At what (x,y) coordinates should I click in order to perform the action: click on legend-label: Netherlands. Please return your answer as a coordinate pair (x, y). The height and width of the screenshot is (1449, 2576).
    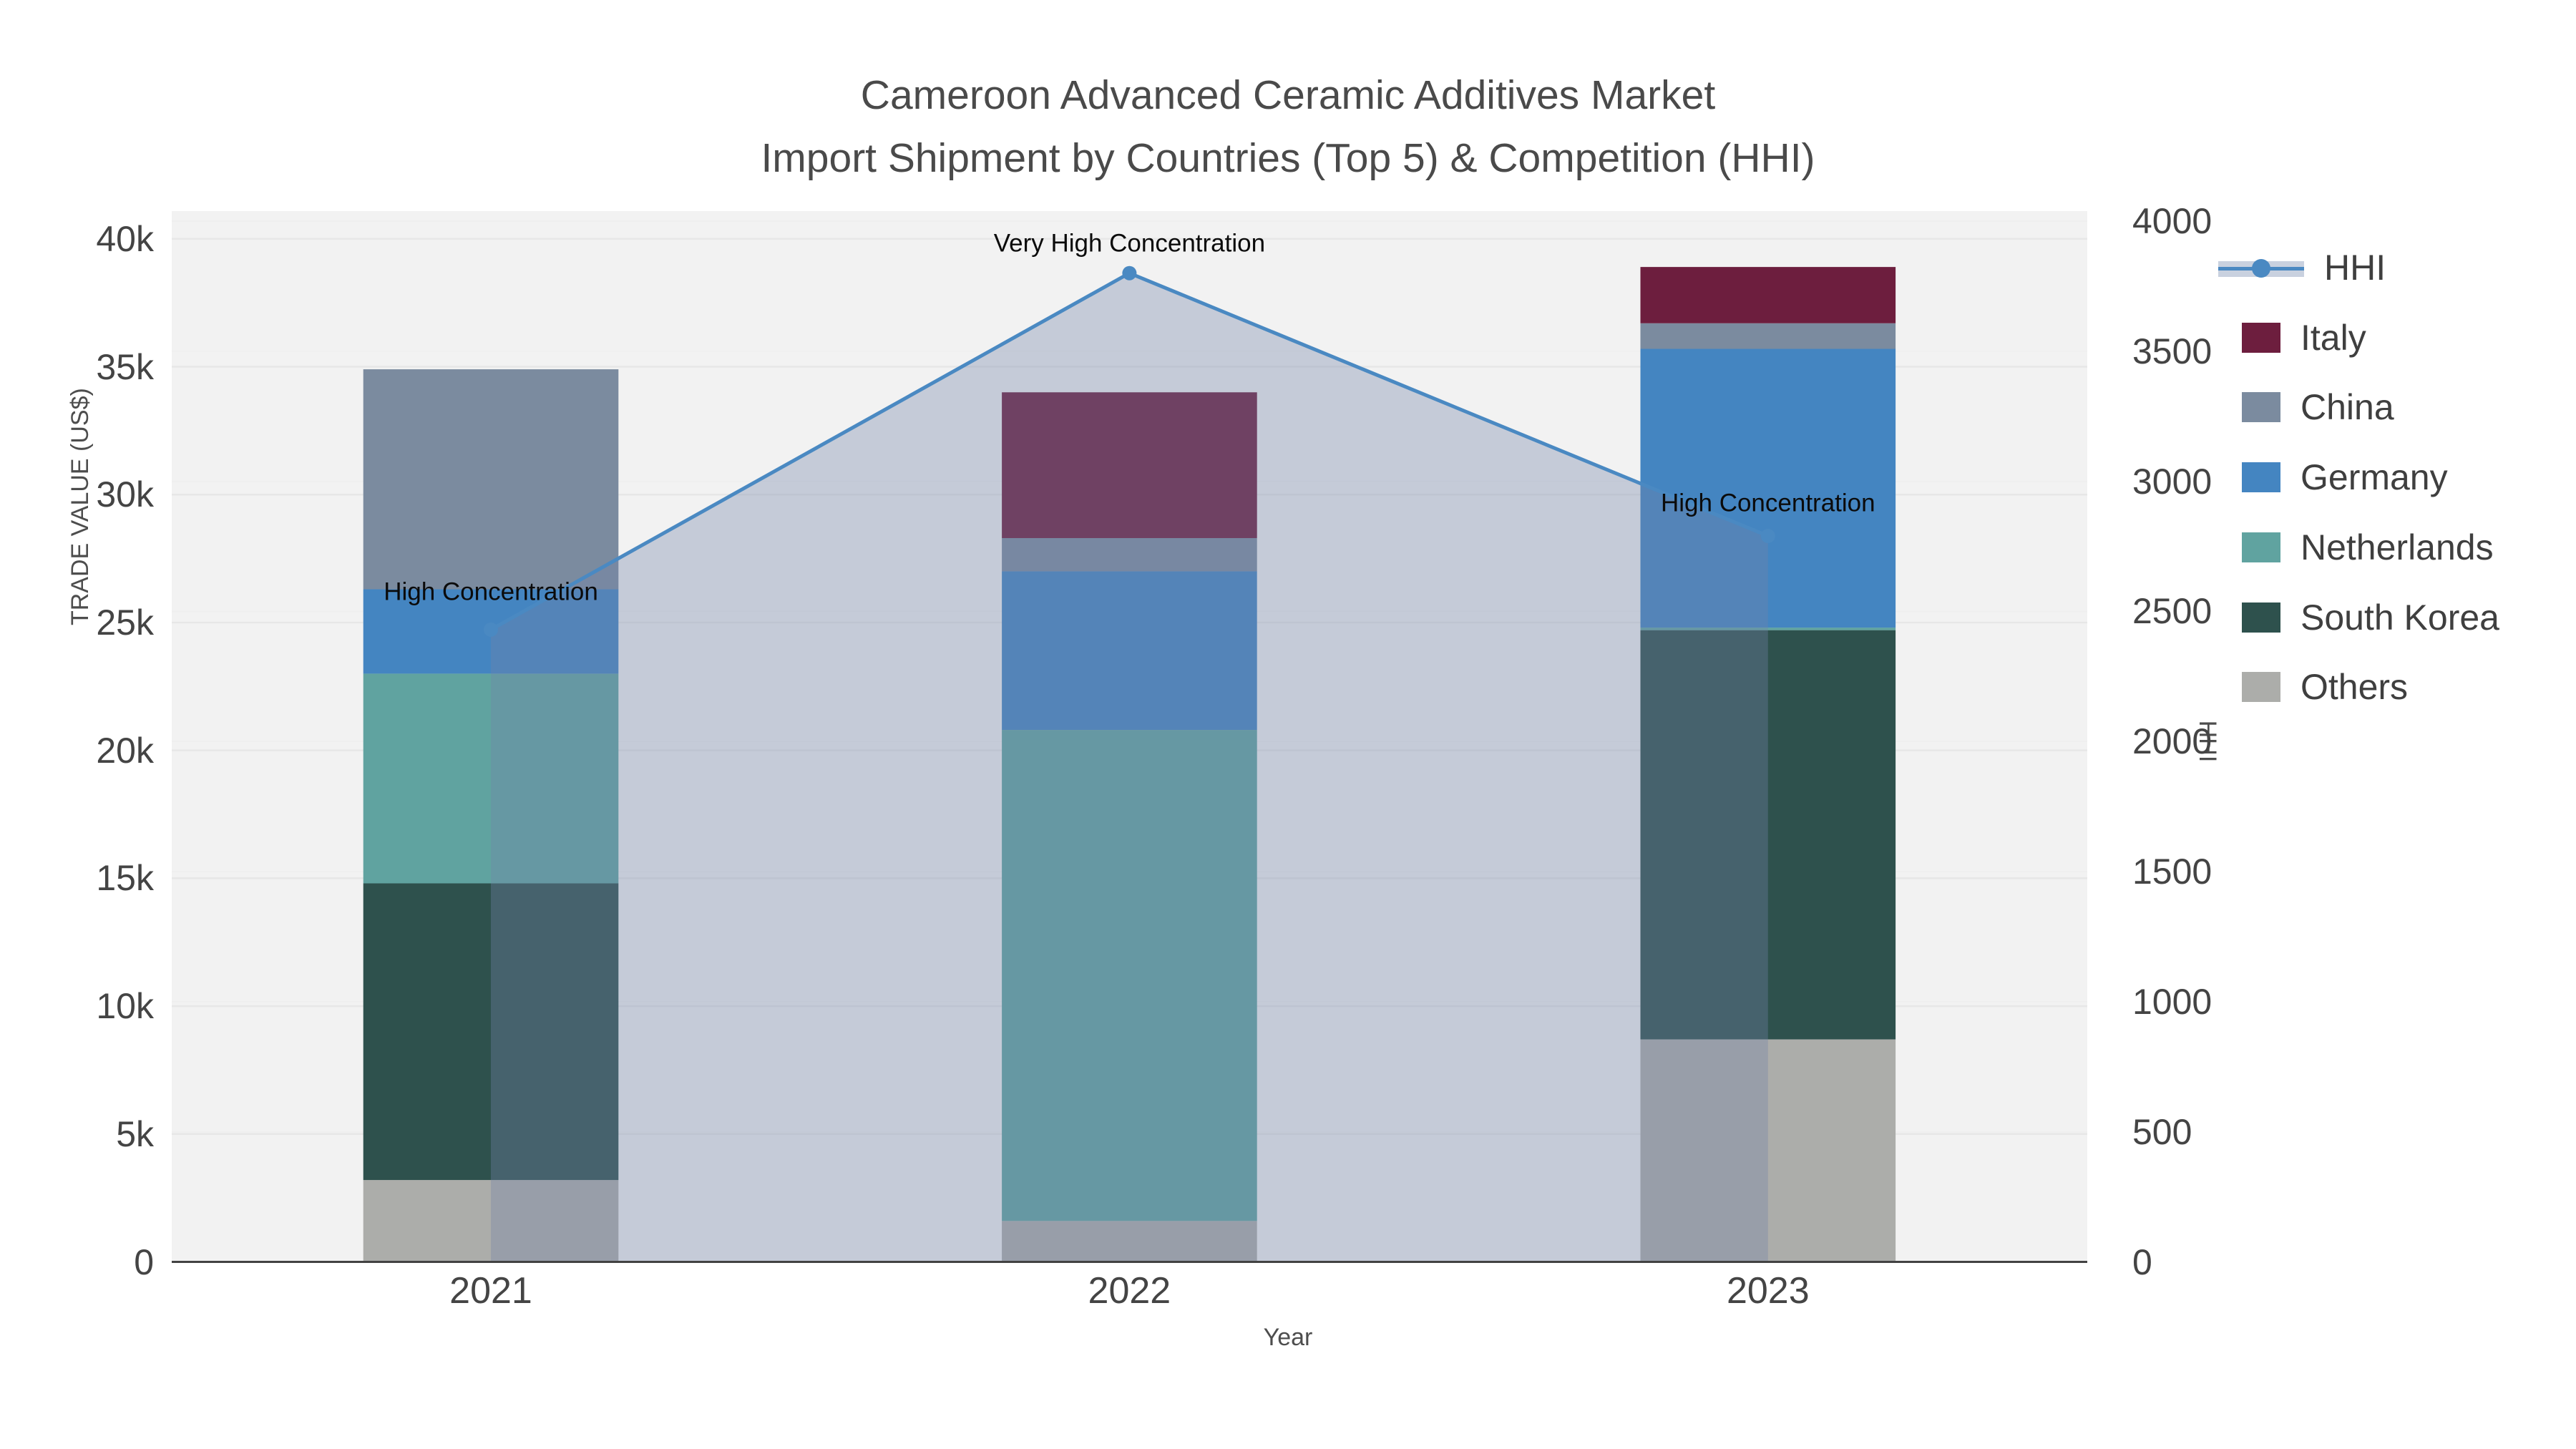
    Looking at the image, I should click on (2397, 547).